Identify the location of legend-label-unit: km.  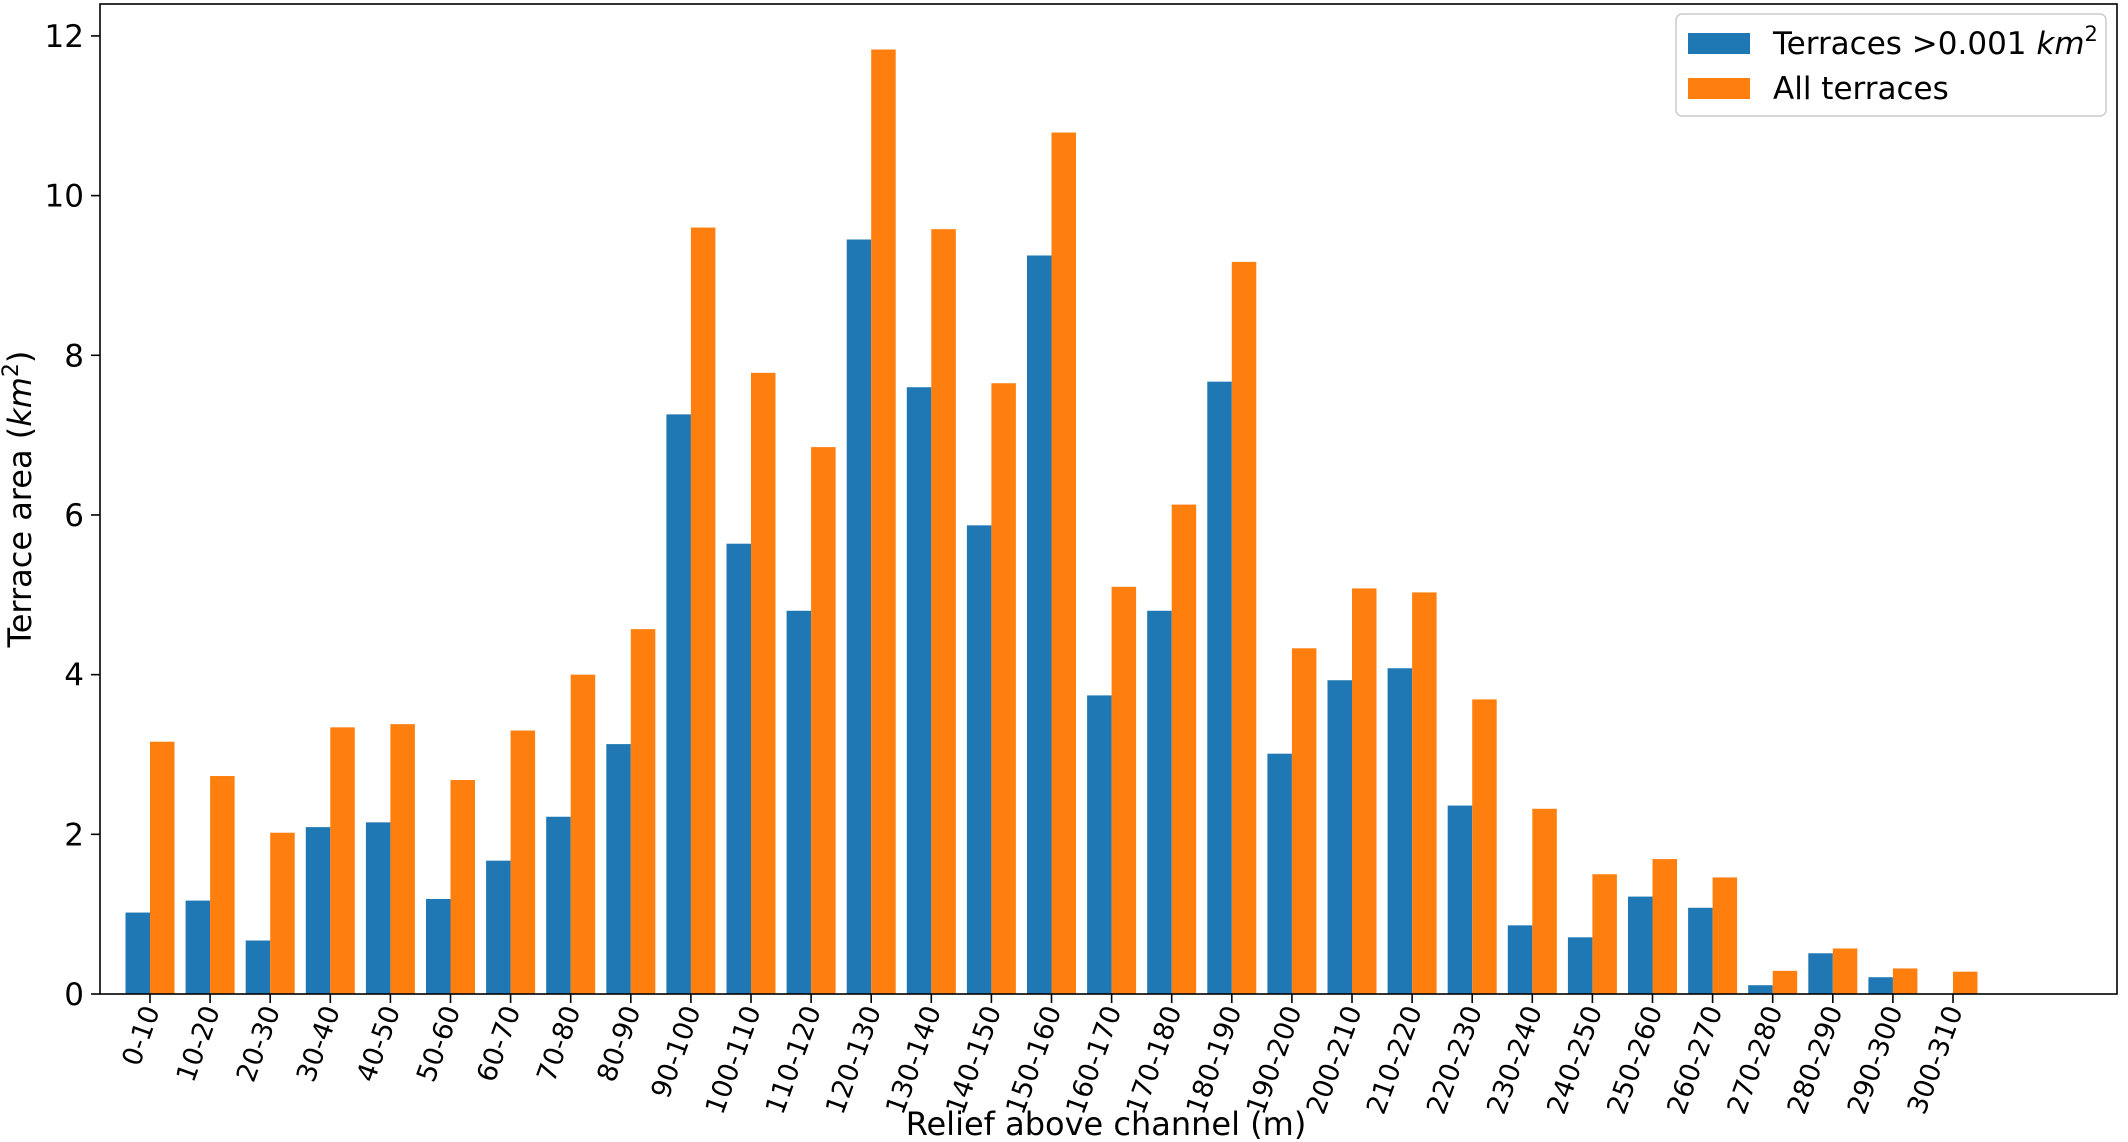
(2060, 44).